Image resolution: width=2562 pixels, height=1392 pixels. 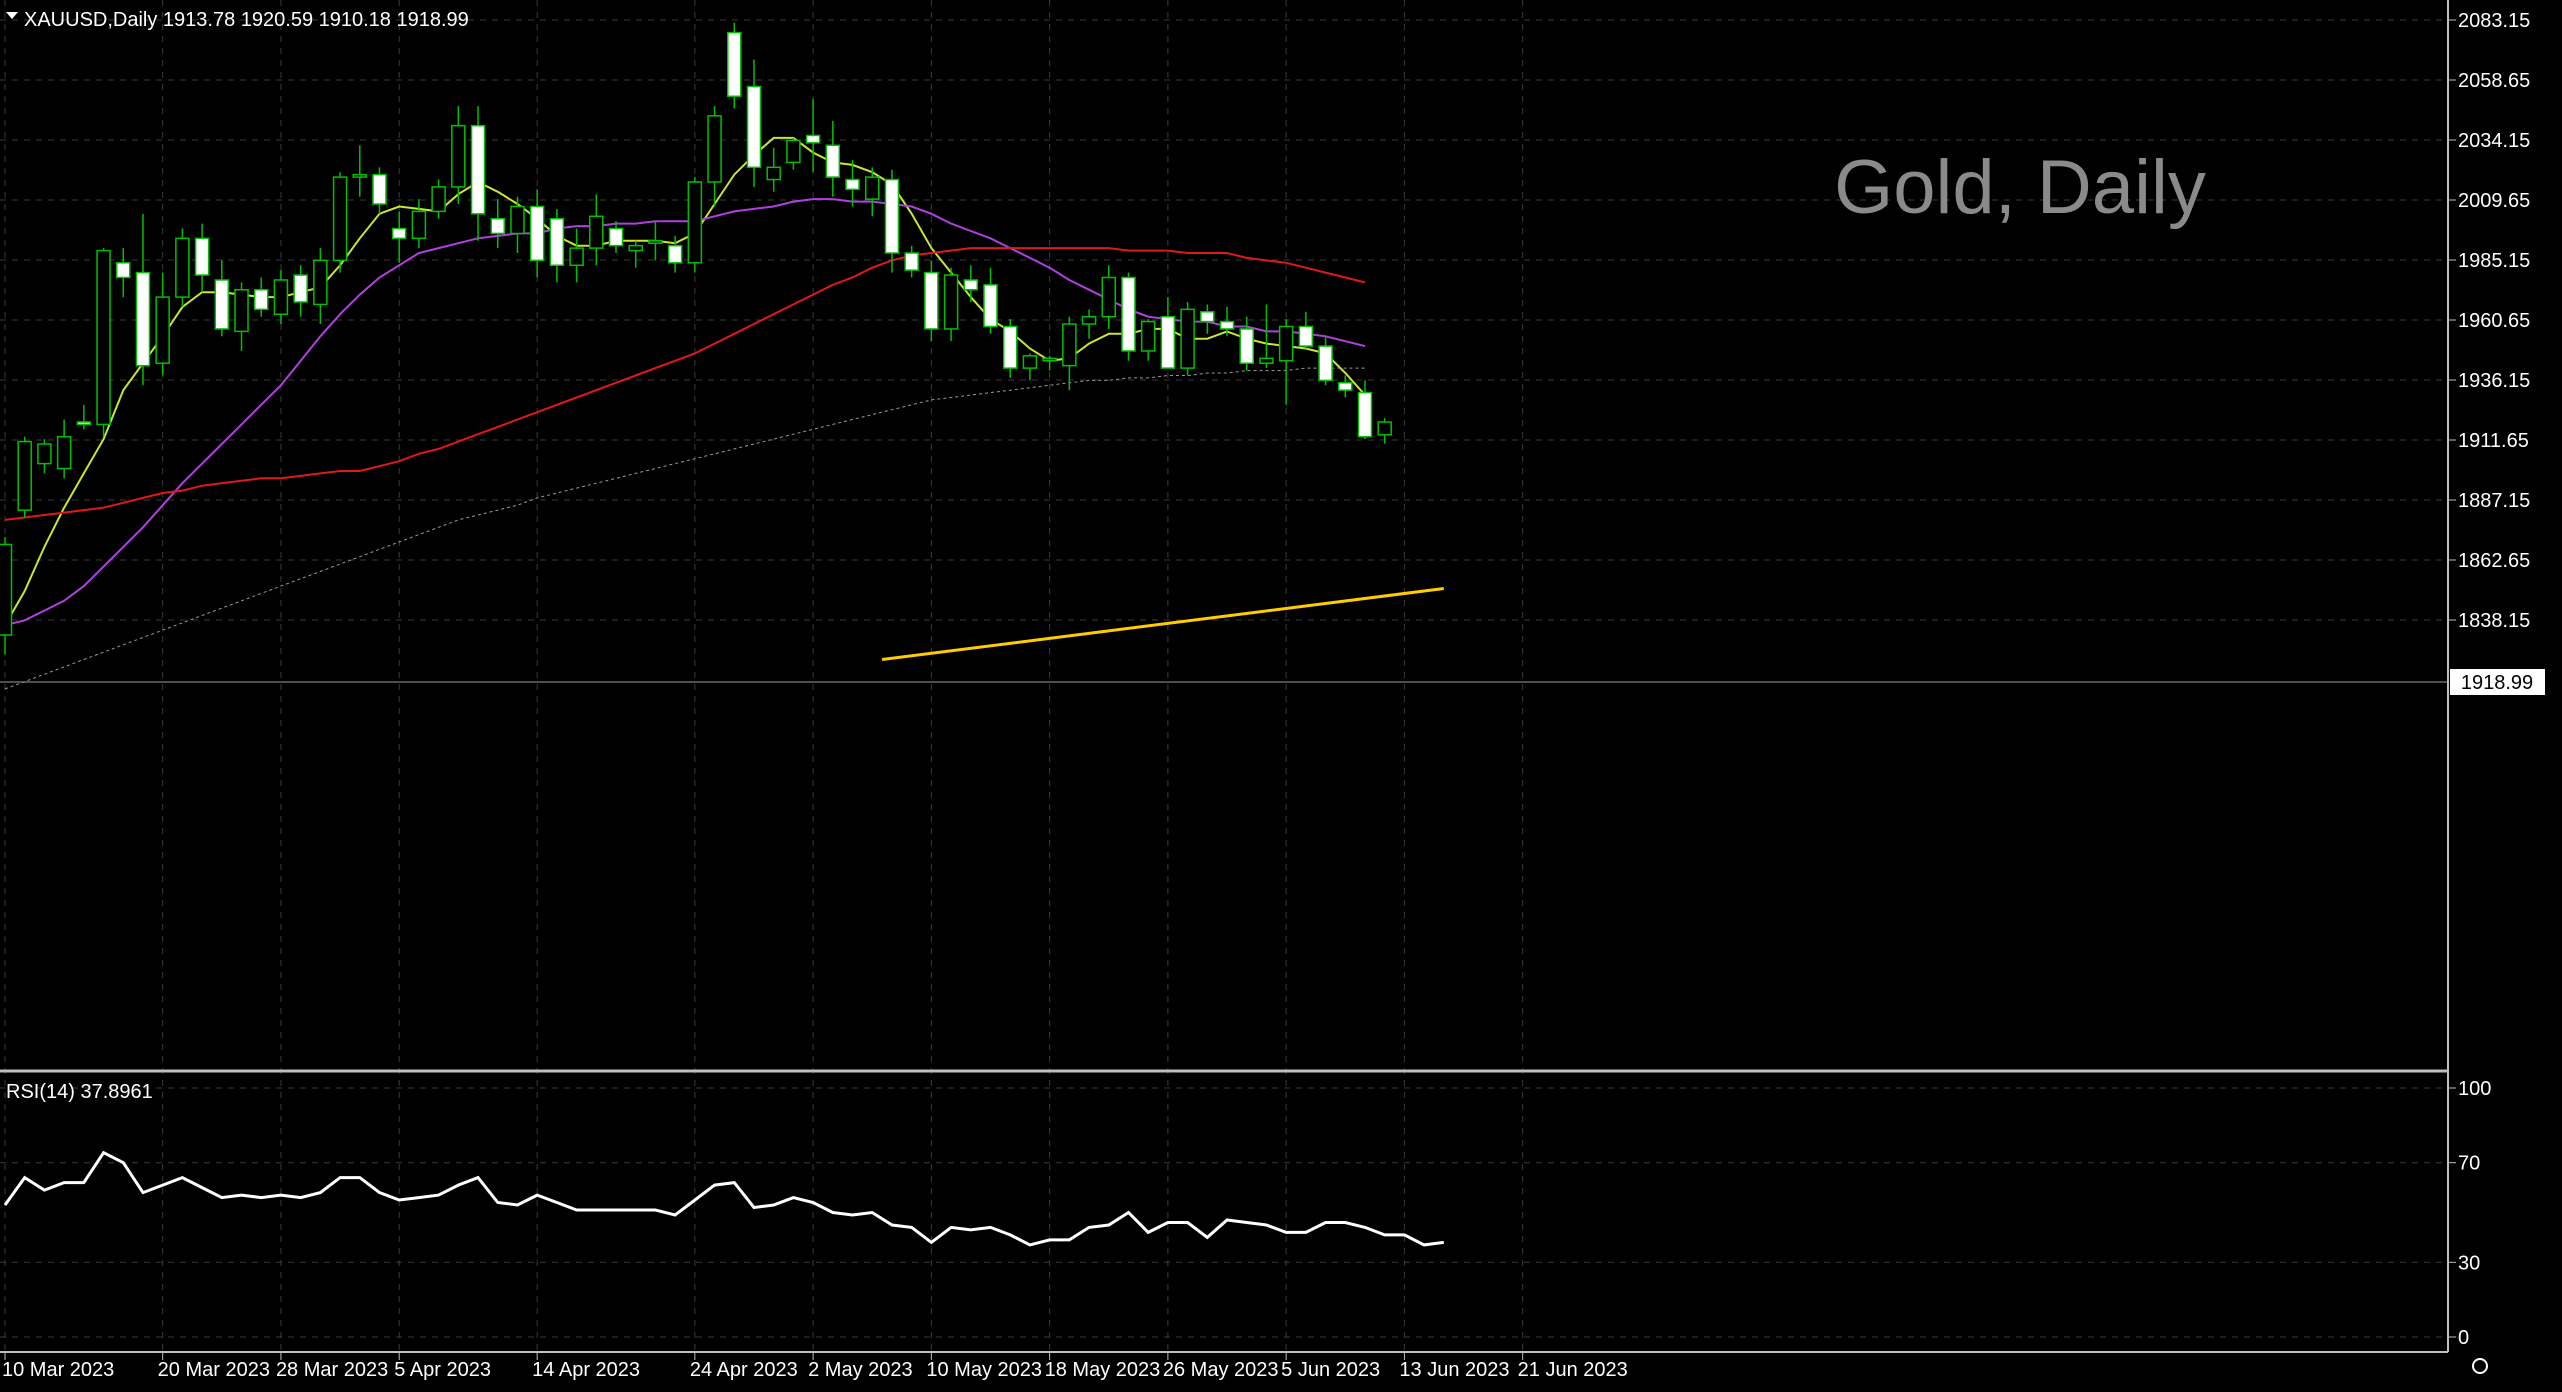 I want to click on yellow-trend-line, so click(x=1163, y=624).